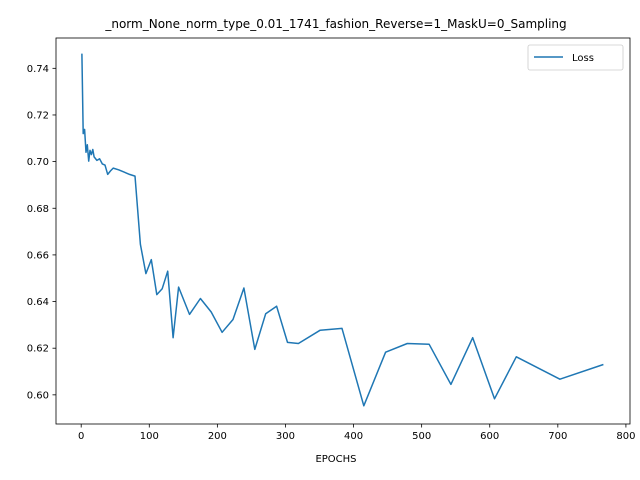 The width and height of the screenshot is (640, 480). Describe the element at coordinates (38, 209) in the screenshot. I see `y-tick-label: 0.68` at that location.